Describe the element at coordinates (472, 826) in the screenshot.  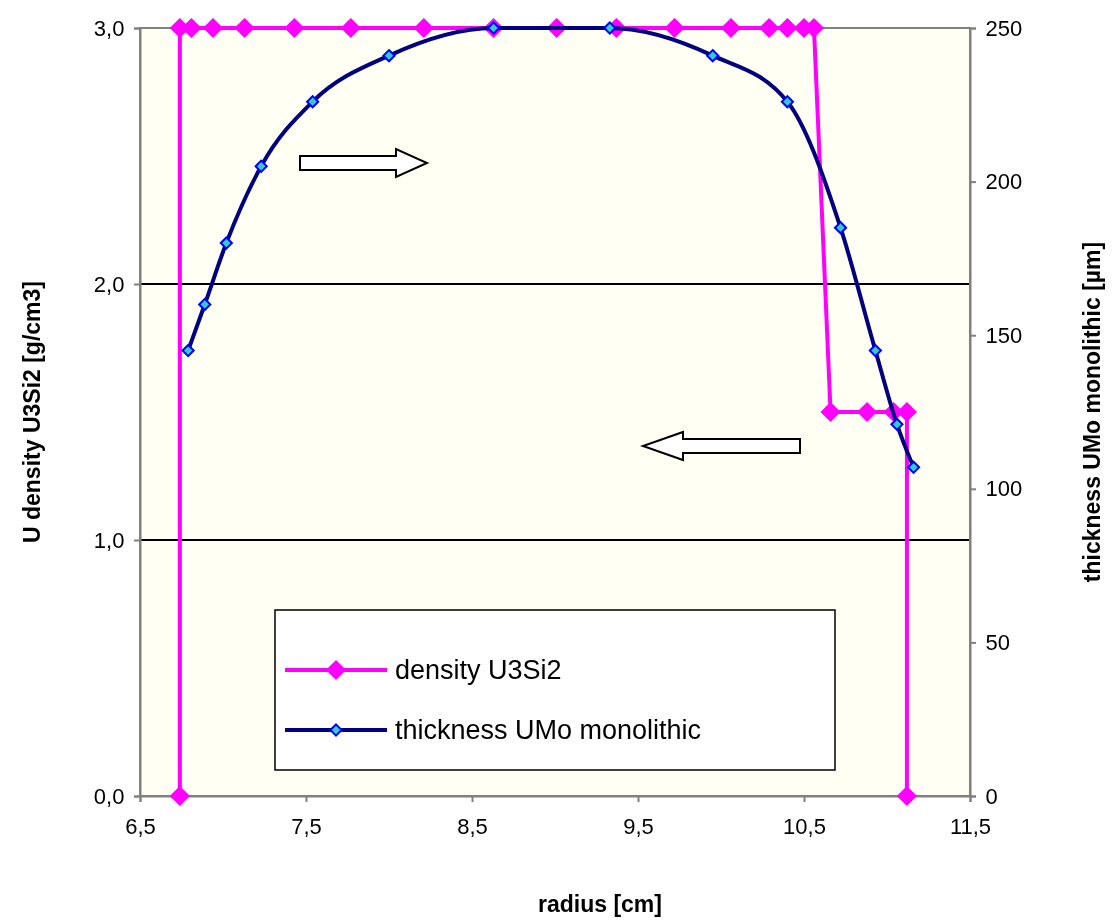
I see `x-tick-label: 8,5` at that location.